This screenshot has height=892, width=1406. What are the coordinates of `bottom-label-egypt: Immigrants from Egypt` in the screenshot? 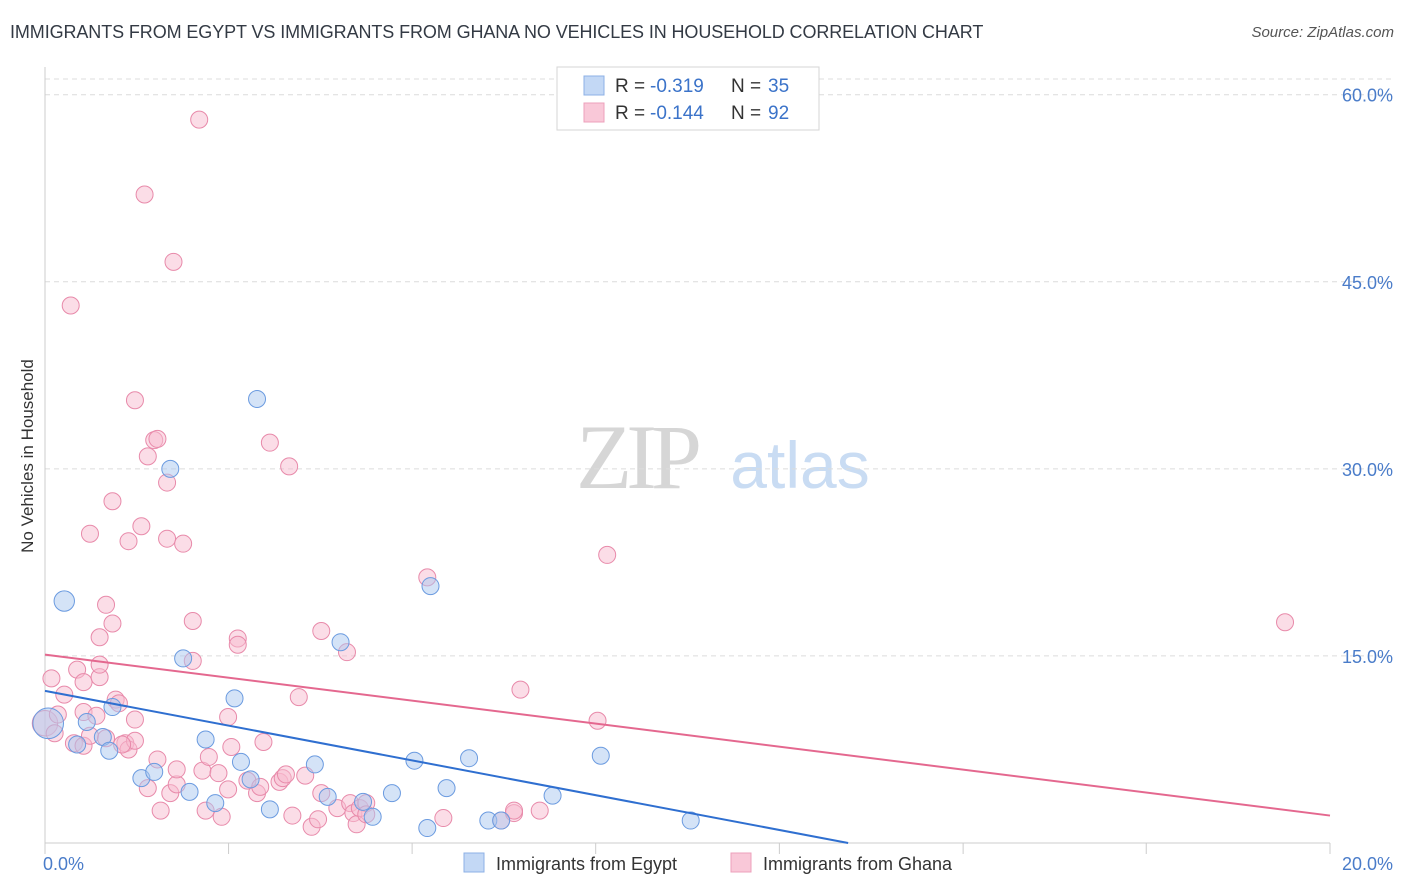 It's located at (586, 864).